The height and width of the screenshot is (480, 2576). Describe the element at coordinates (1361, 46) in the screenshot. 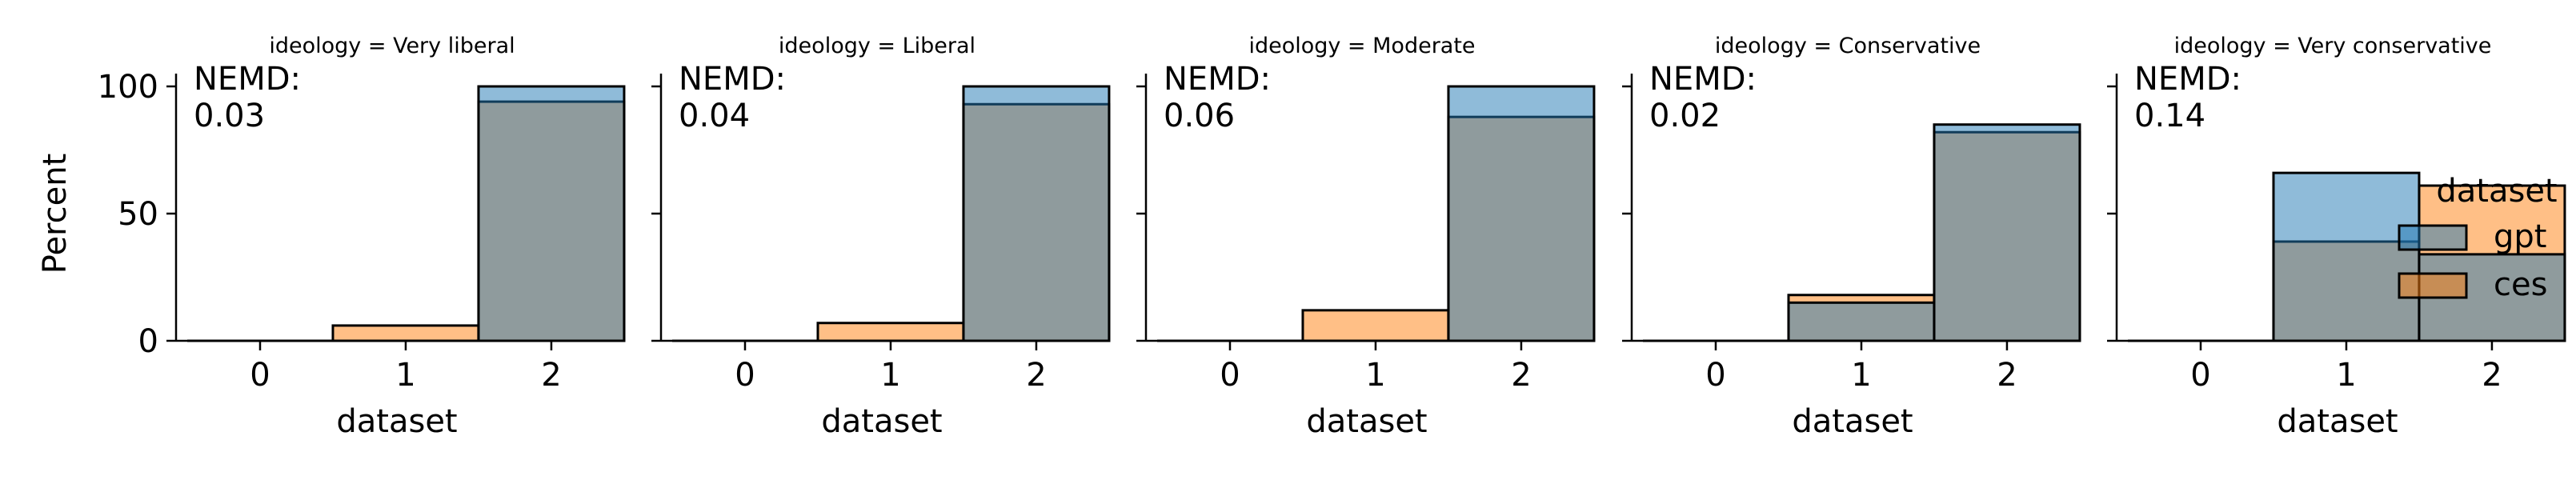

I see `facet-title: ideology = Moderate` at that location.